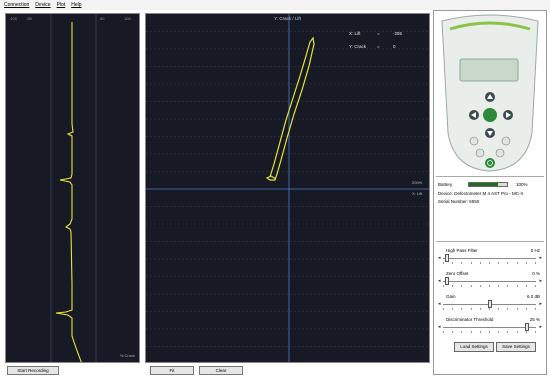 This screenshot has height=378, width=550. What do you see at coordinates (127, 18) in the screenshot?
I see `strip-header-tick: 100` at bounding box center [127, 18].